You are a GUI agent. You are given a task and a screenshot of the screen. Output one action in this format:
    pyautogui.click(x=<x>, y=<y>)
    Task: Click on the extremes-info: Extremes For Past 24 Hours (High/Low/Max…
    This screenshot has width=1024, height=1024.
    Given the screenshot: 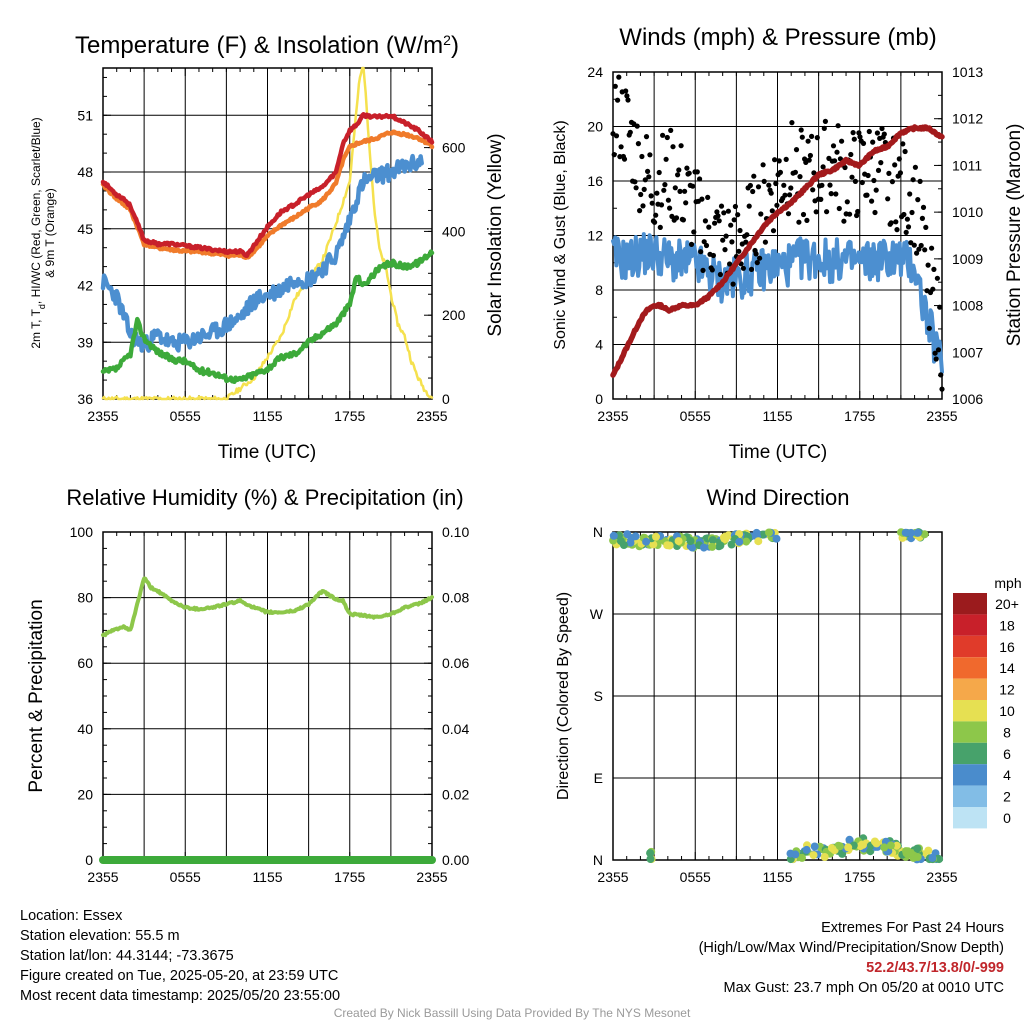 What is the action you would take?
    pyautogui.click(x=851, y=958)
    